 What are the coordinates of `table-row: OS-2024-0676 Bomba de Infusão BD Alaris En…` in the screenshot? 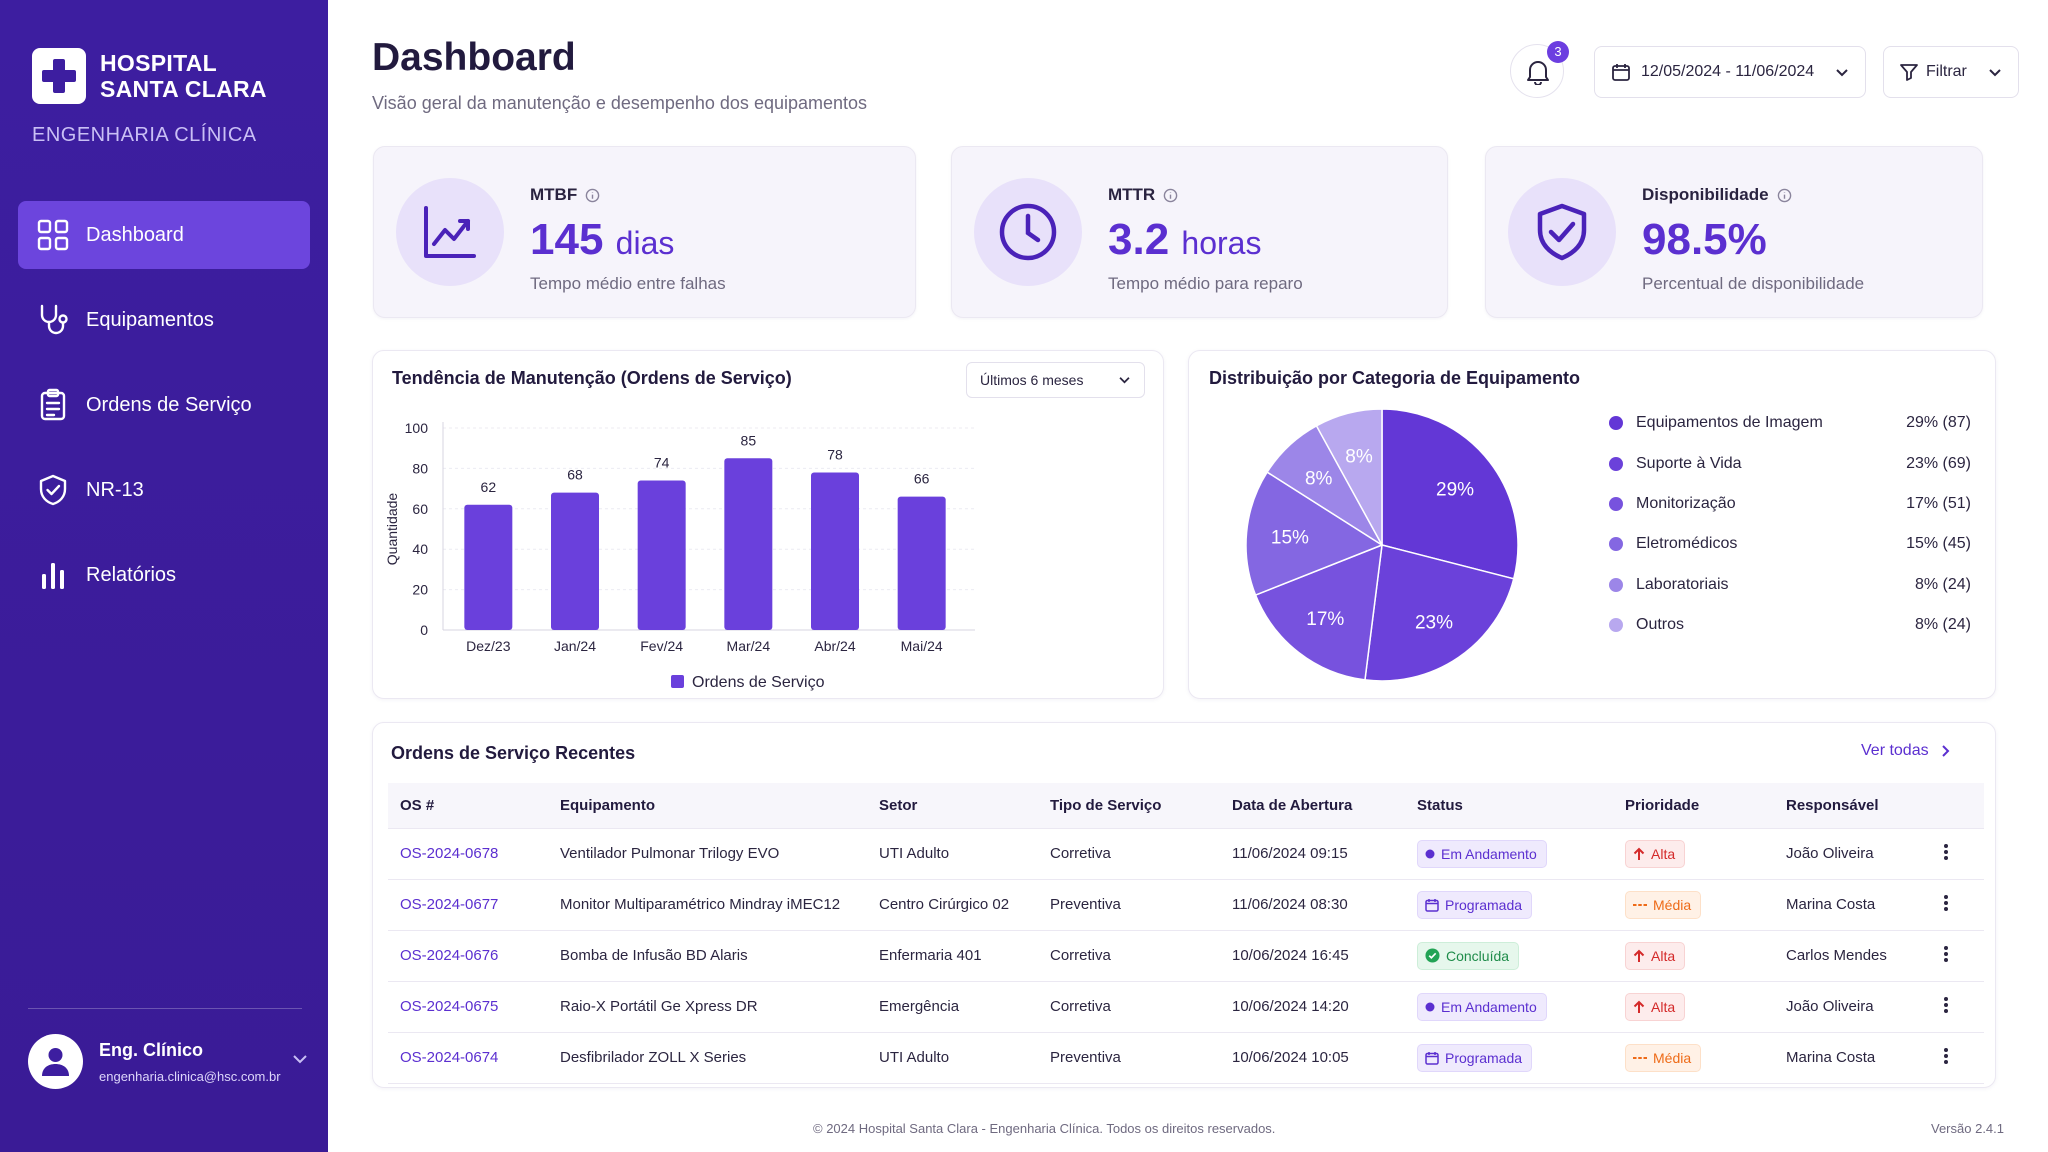 It's located at (1186, 955).